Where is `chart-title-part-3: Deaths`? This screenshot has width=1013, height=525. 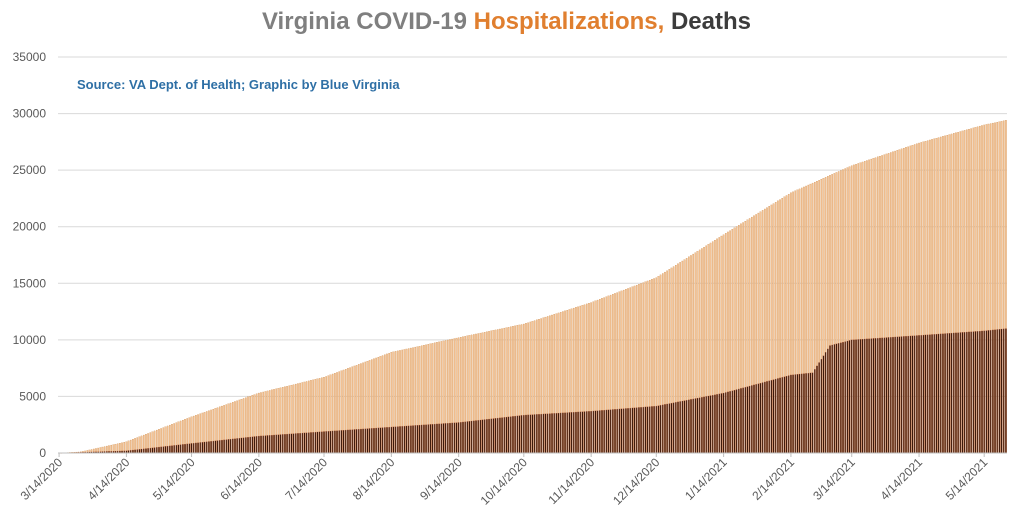 chart-title-part-3: Deaths is located at coordinates (710, 21).